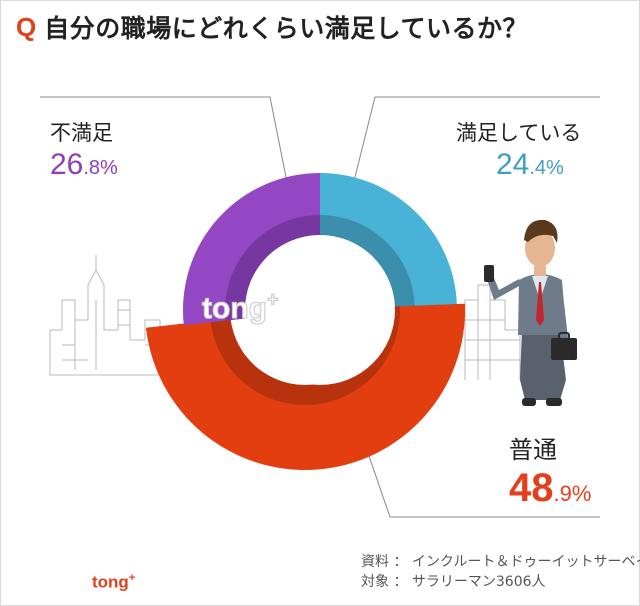  I want to click on leader-line-unsatisfied, so click(165, 147).